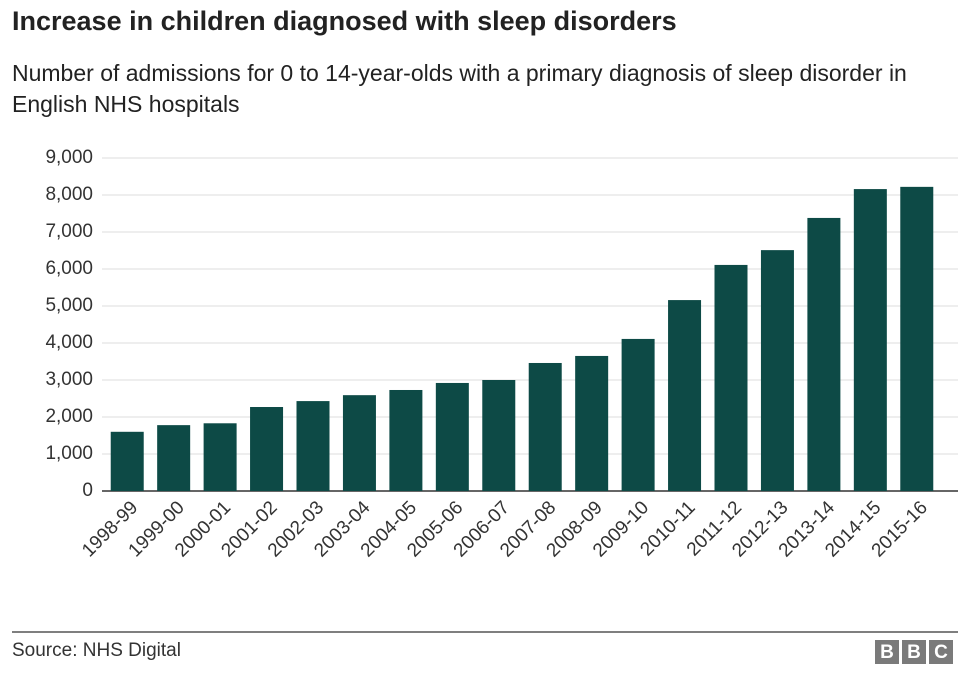 The image size is (976, 680). I want to click on logo: BBC, so click(914, 652).